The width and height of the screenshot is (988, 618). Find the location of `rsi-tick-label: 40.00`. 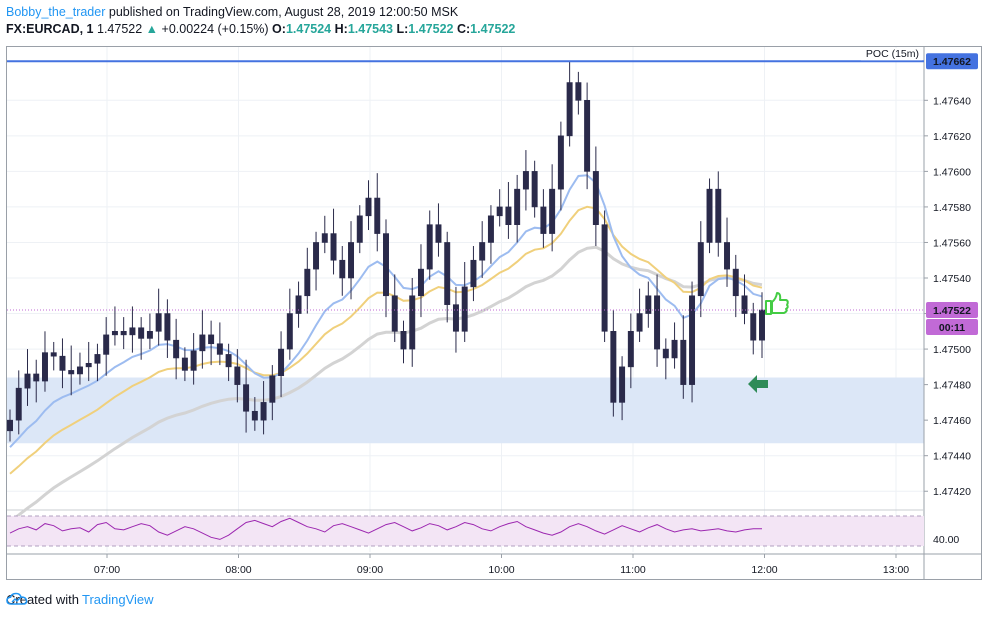

rsi-tick-label: 40.00 is located at coordinates (946, 540).